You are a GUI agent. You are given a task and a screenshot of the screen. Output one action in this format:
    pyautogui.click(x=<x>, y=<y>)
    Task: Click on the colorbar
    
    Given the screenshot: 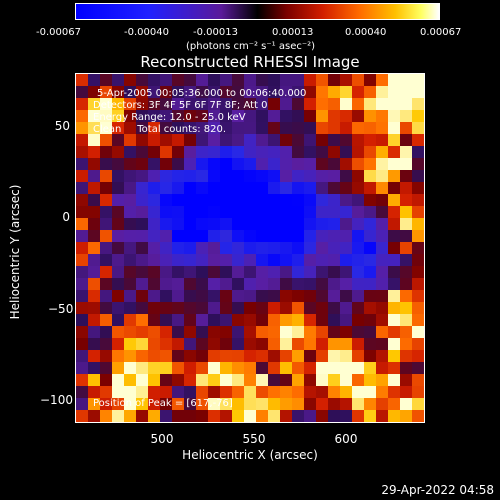 What is the action you would take?
    pyautogui.click(x=257, y=11)
    